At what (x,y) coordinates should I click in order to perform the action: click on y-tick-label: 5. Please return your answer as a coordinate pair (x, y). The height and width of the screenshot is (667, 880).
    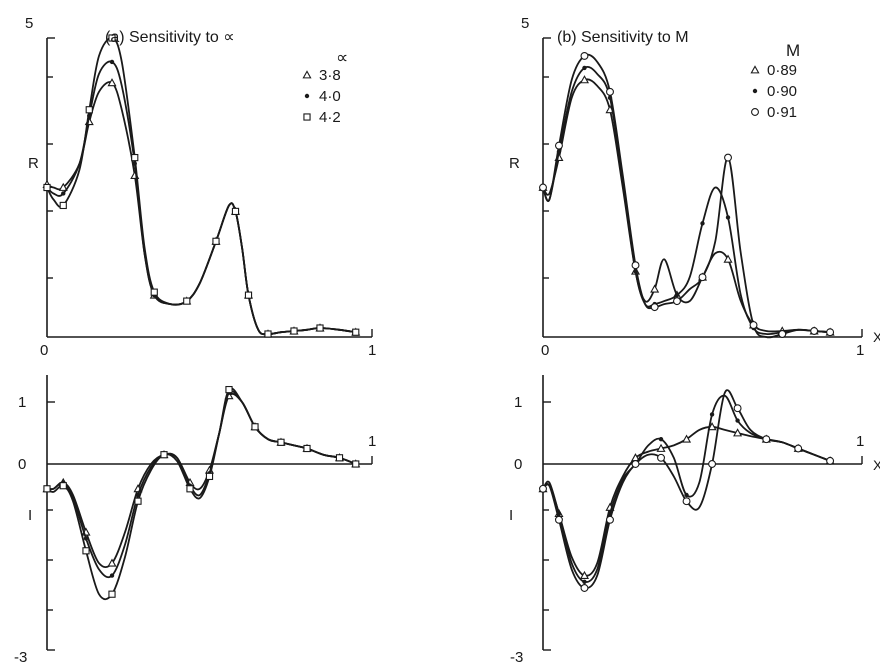
    Looking at the image, I should click on (525, 23).